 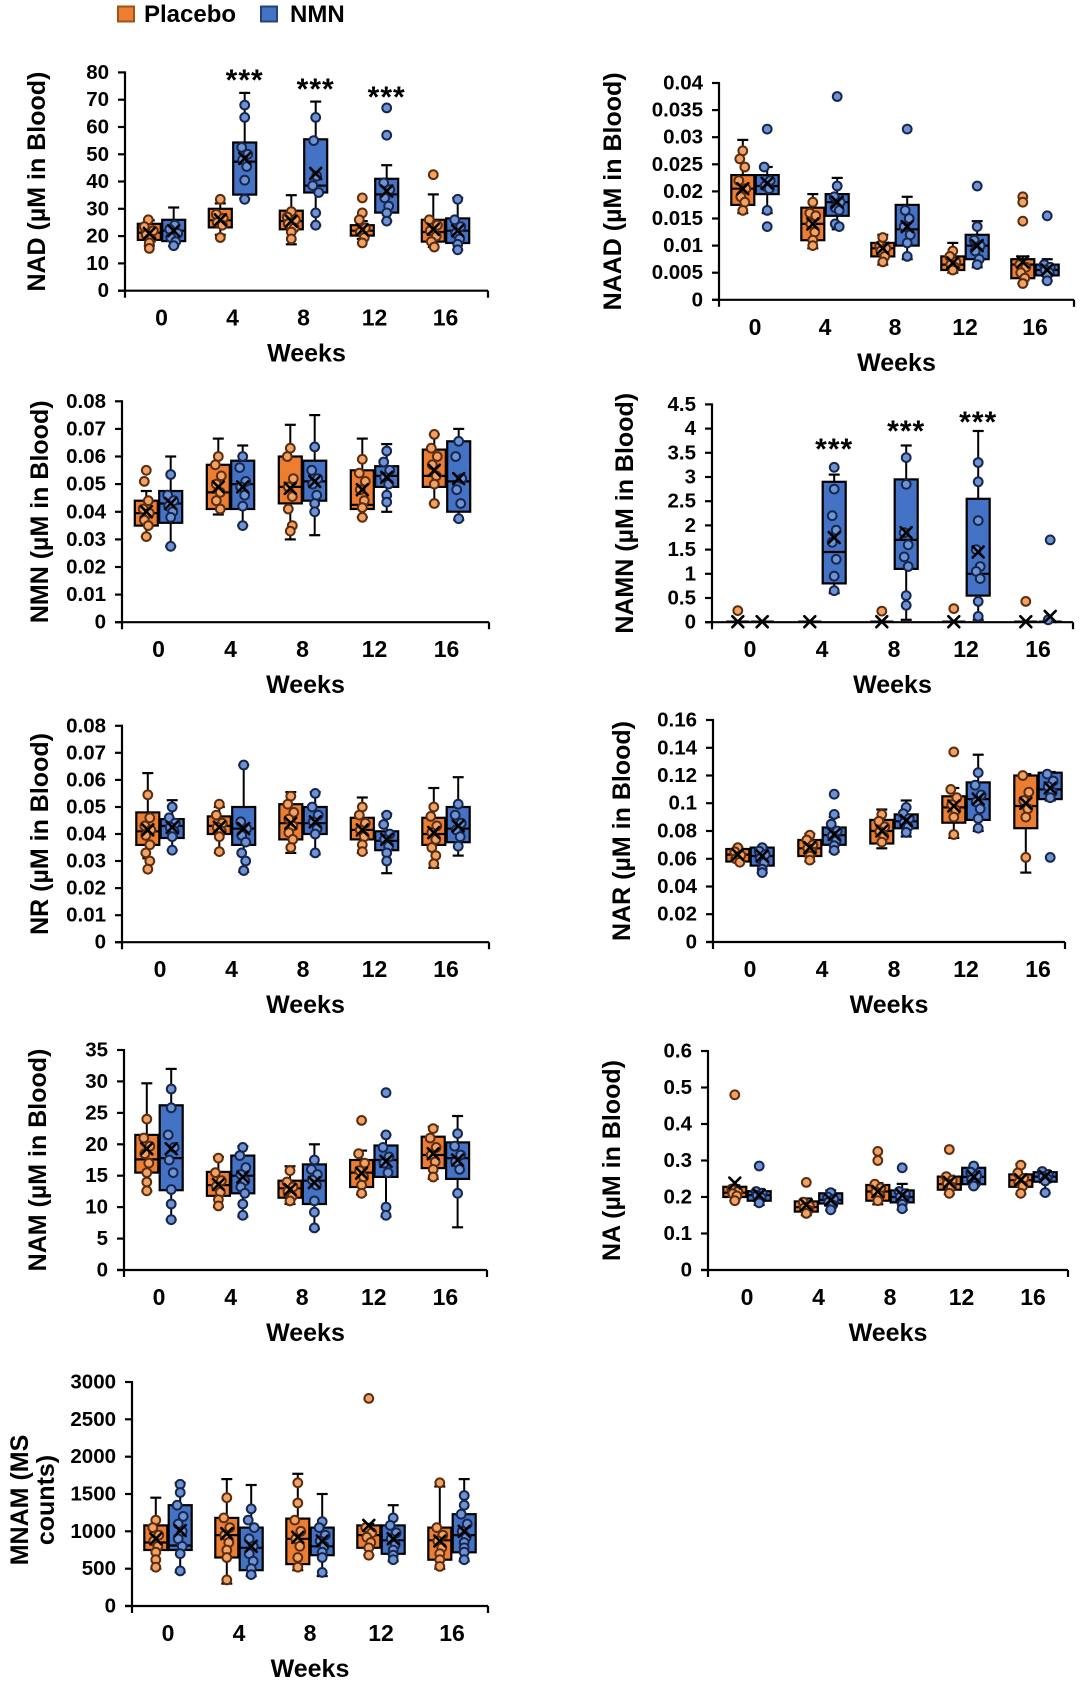 What do you see at coordinates (678, 1160) in the screenshot?
I see `svg-text: 0.3` at bounding box center [678, 1160].